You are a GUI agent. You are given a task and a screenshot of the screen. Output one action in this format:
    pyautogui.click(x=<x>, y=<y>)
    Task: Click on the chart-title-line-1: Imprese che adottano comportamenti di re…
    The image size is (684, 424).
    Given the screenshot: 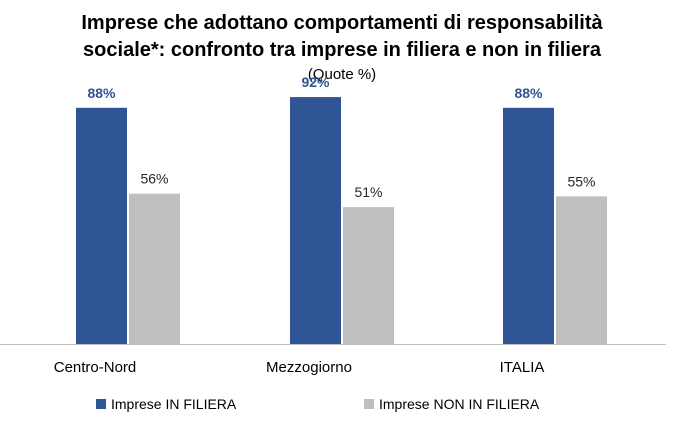 What is the action you would take?
    pyautogui.click(x=342, y=23)
    